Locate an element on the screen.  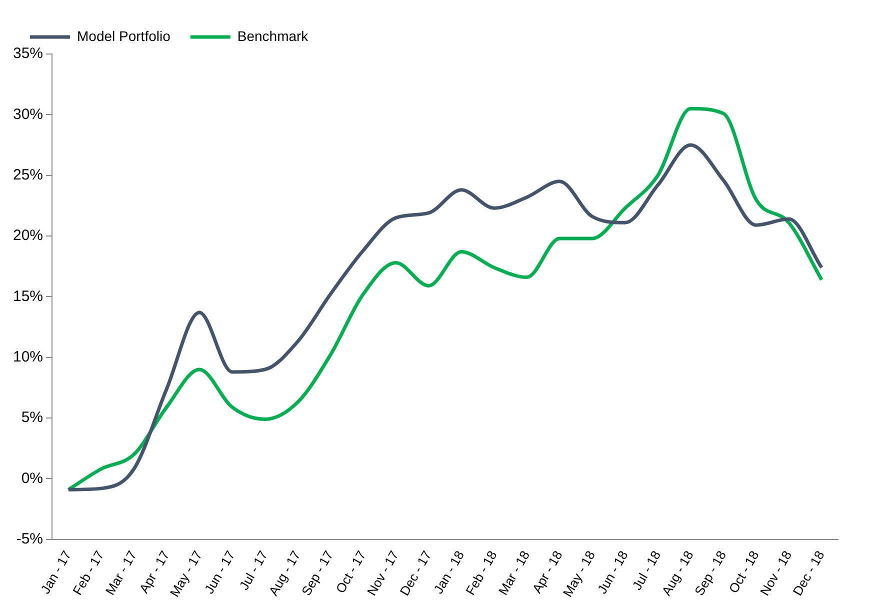
x-tick-label: Sep - 18 is located at coordinates (711, 573).